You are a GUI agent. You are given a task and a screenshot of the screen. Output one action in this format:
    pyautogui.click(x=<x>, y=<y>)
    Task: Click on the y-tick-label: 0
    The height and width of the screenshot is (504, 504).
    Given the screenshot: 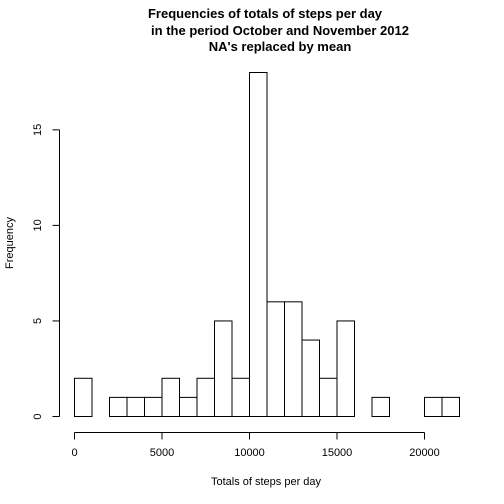 What is the action you would take?
    pyautogui.click(x=38, y=416)
    